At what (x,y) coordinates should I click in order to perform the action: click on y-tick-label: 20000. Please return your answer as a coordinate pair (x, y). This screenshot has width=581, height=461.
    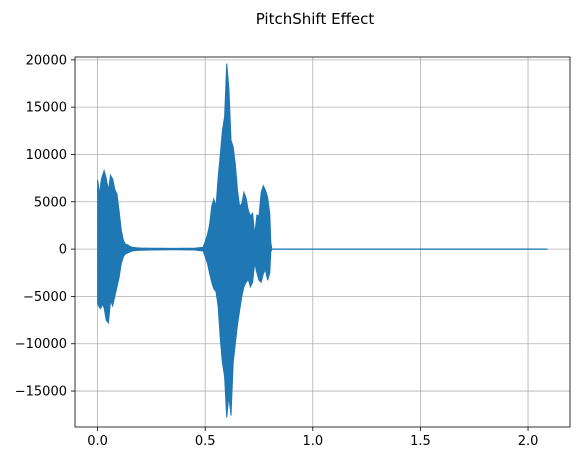
    Looking at the image, I should click on (46, 60).